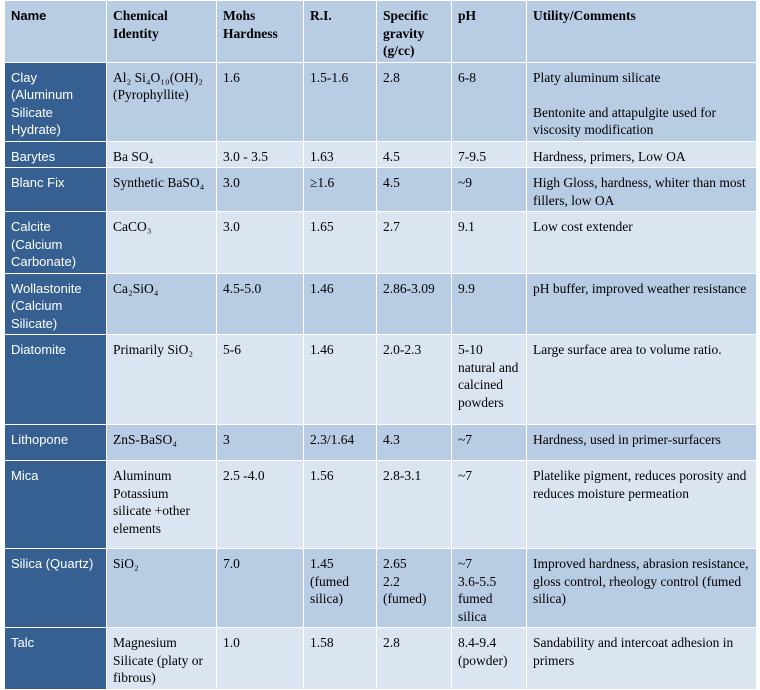 Image resolution: width=760 pixels, height=690 pixels. Describe the element at coordinates (641, 379) in the screenshot. I see `table-cell: Large surface area to volume ratio.` at that location.